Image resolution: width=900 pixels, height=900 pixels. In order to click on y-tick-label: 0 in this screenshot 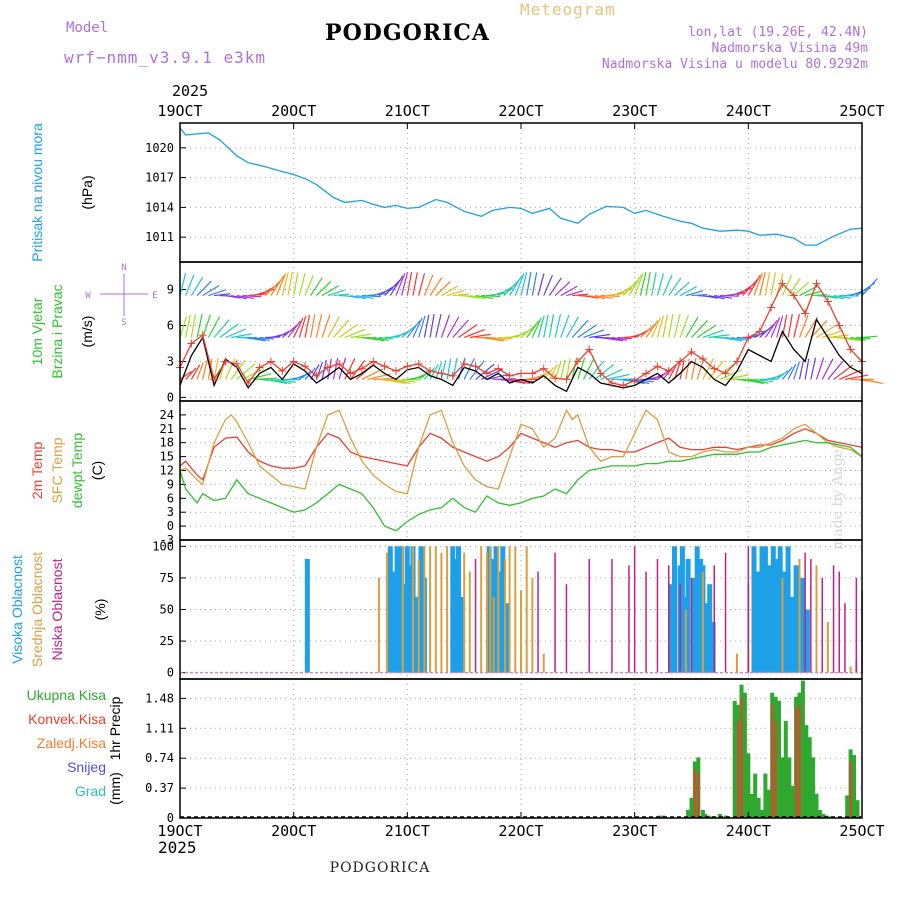, I will do `click(170, 673)`.